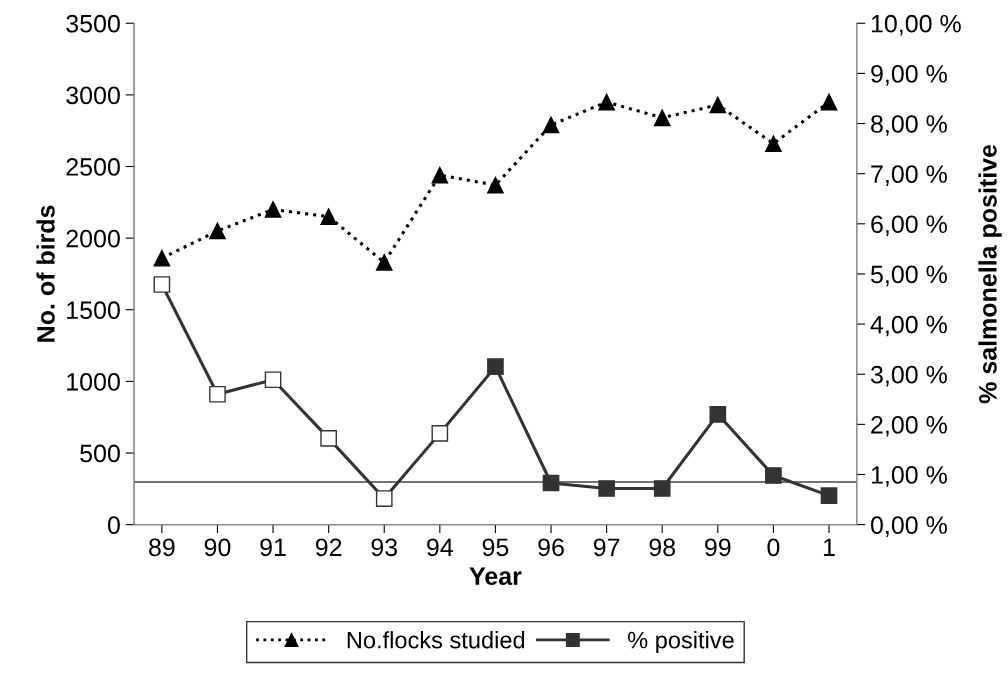  I want to click on x-tick-label: 89, so click(162, 547).